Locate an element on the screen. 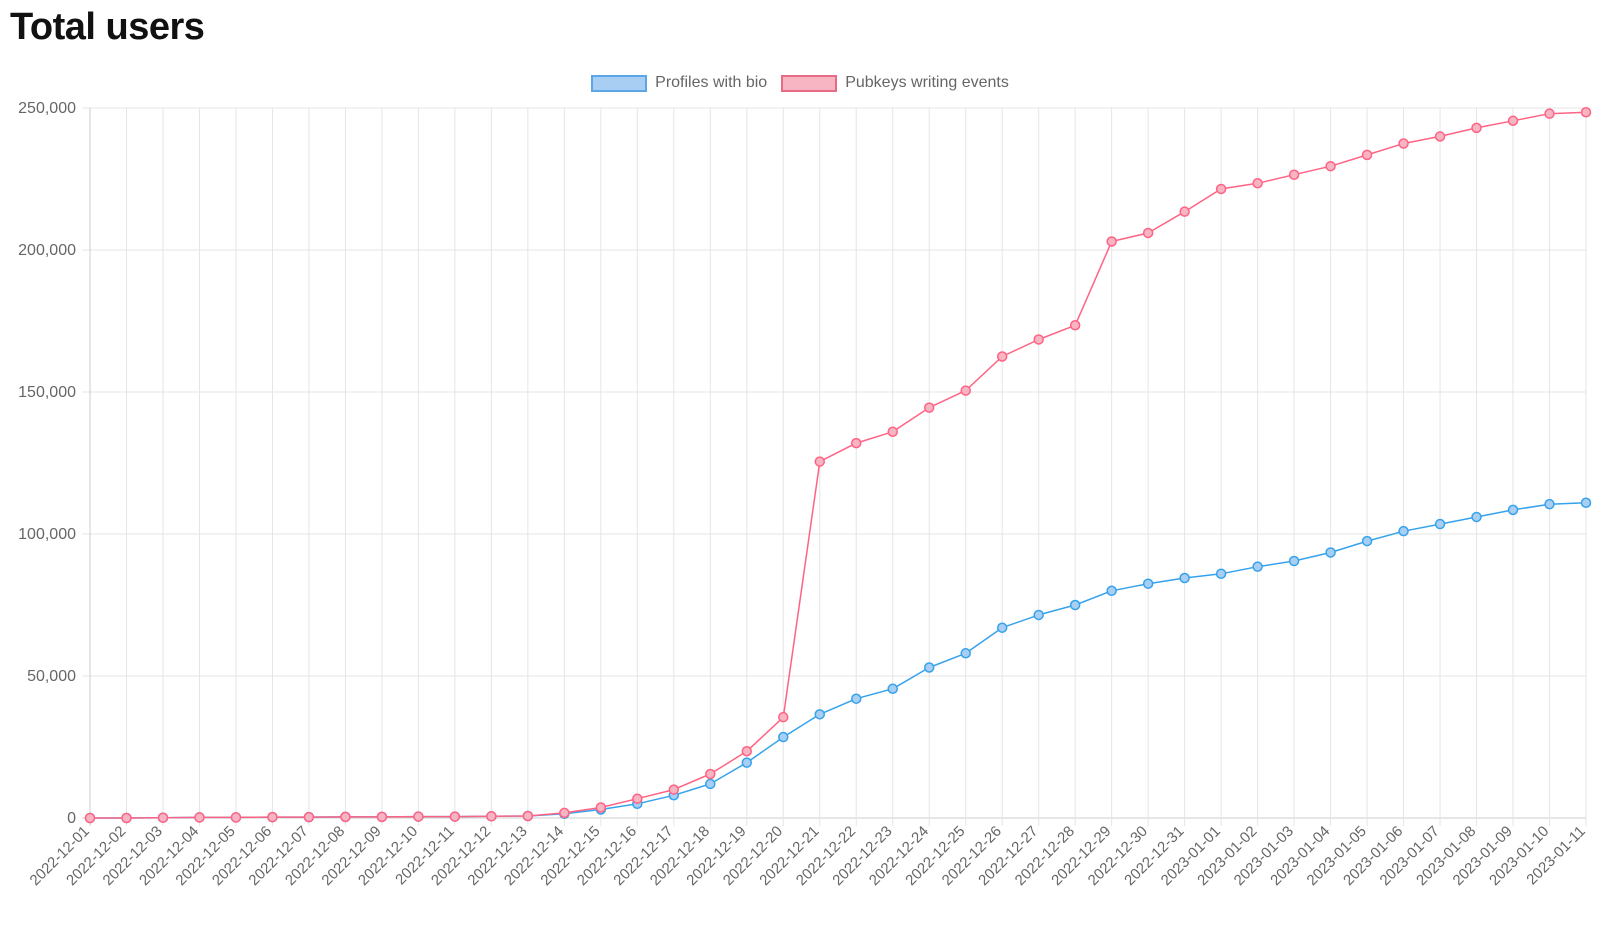 The height and width of the screenshot is (928, 1600). chart-legend: Profiles with bio Pubkeys writing events is located at coordinates (800, 83).